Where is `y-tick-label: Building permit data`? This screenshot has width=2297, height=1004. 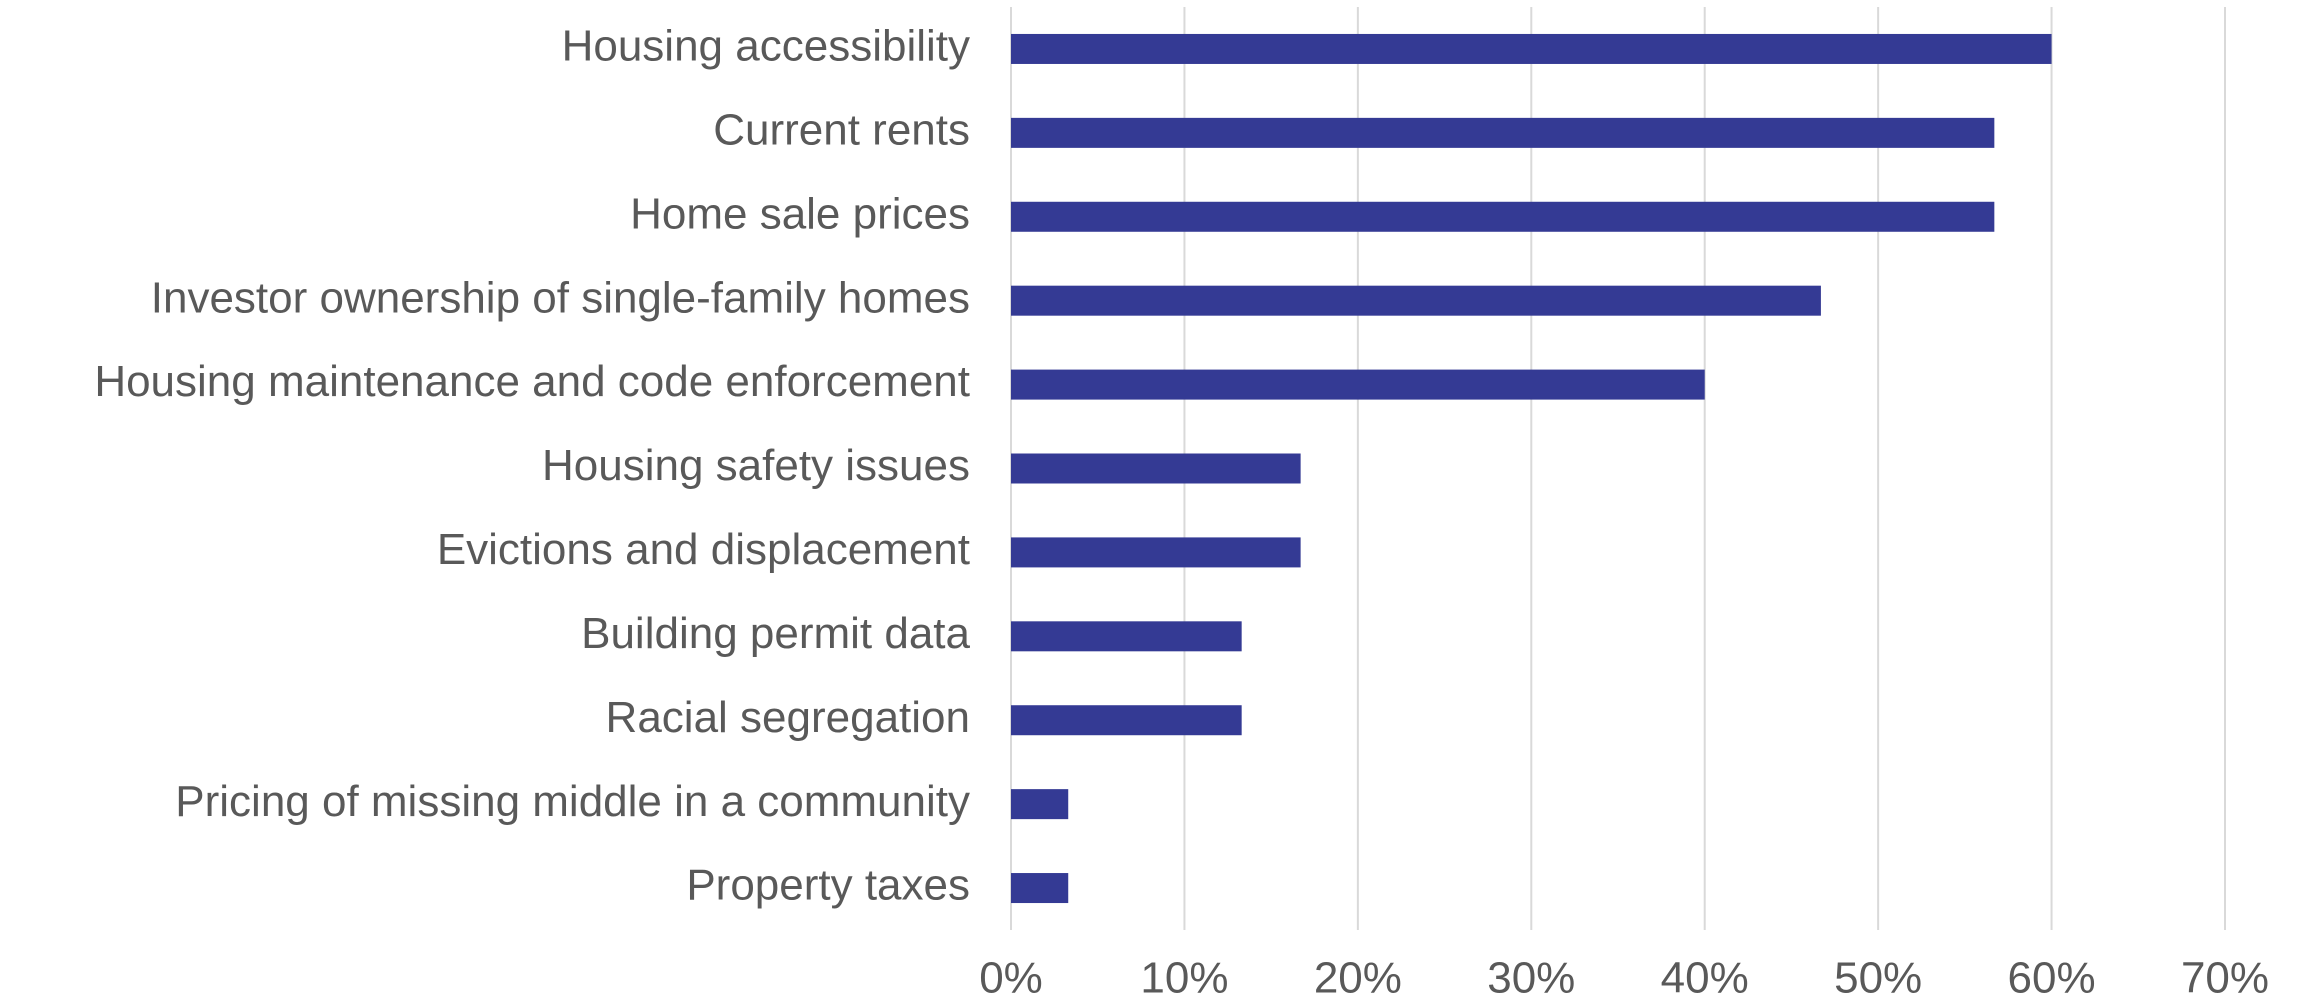
y-tick-label: Building permit data is located at coordinates (775, 633).